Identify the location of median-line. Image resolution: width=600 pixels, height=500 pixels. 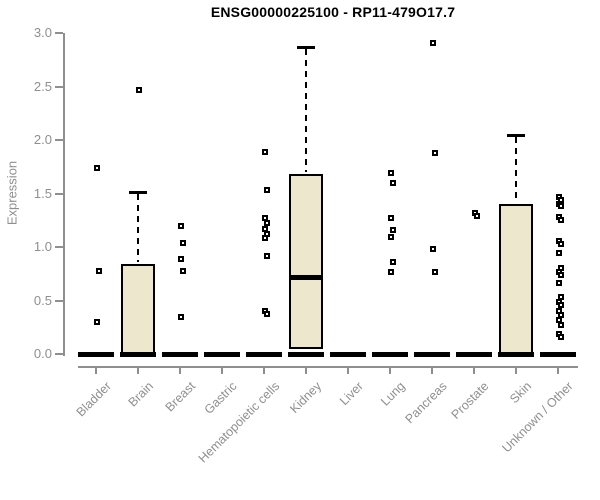
(306, 277).